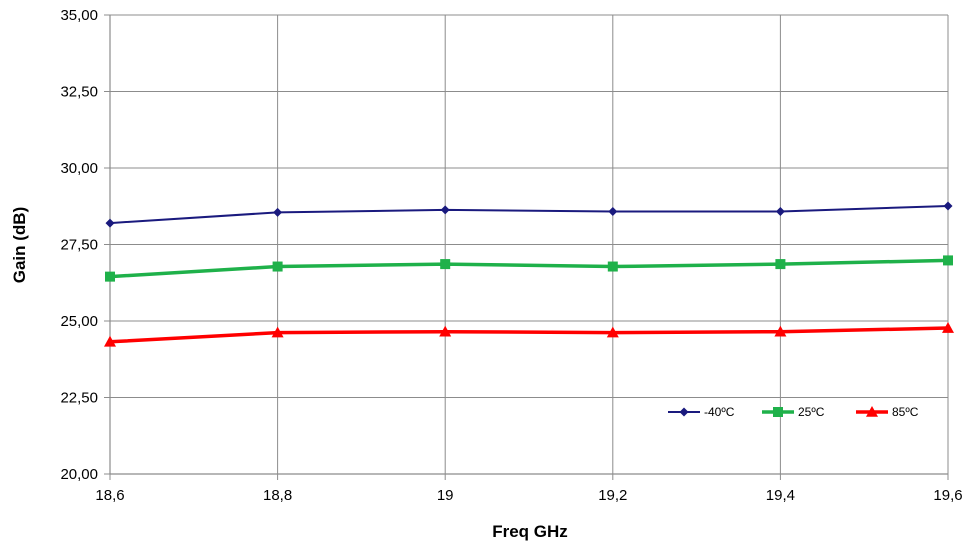  What do you see at coordinates (79, 245) in the screenshot?
I see `y-tick-label: 27,50` at bounding box center [79, 245].